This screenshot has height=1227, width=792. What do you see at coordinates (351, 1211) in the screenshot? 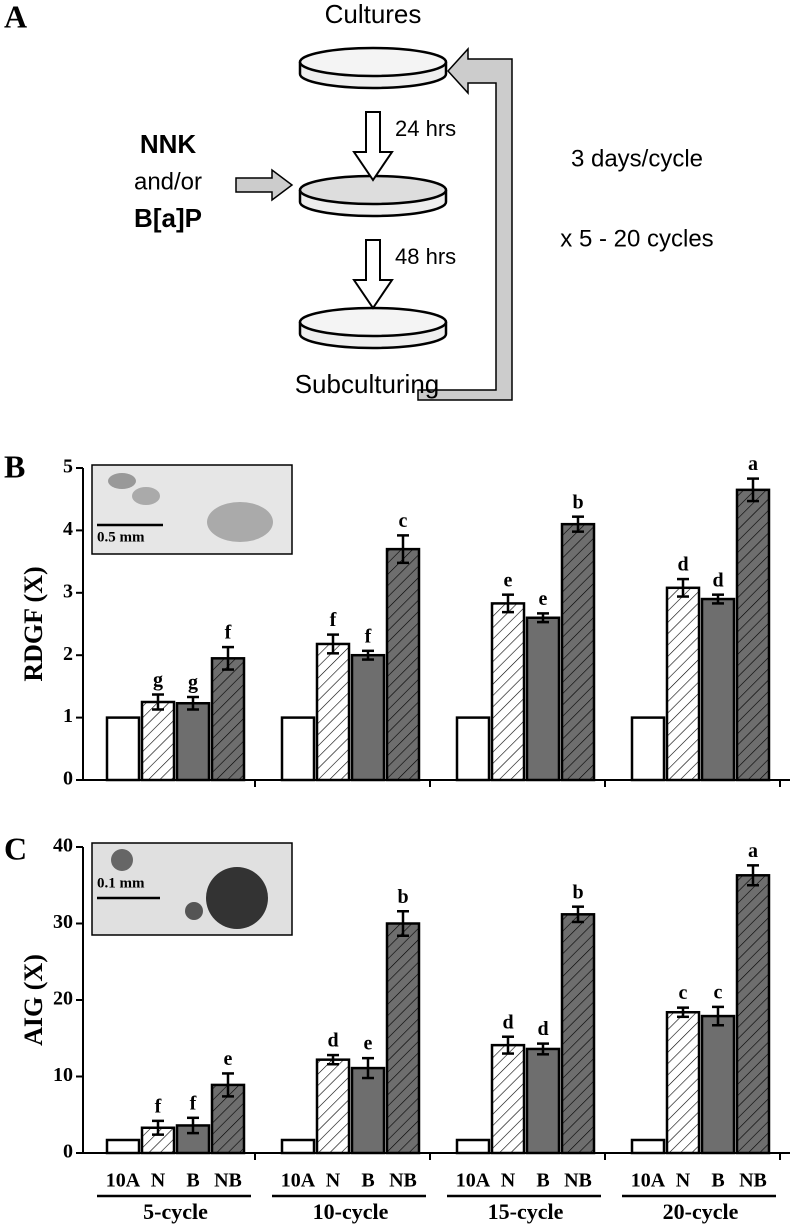
I see `category-label: 10-cycle` at bounding box center [351, 1211].